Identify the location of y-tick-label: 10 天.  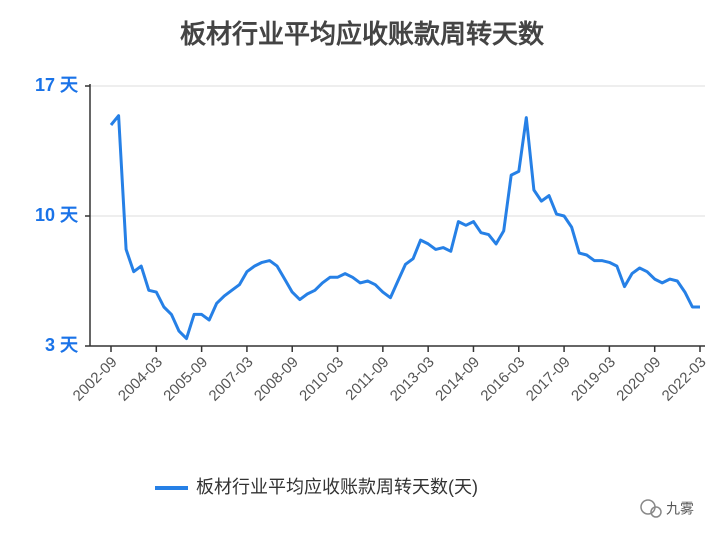
(57, 215).